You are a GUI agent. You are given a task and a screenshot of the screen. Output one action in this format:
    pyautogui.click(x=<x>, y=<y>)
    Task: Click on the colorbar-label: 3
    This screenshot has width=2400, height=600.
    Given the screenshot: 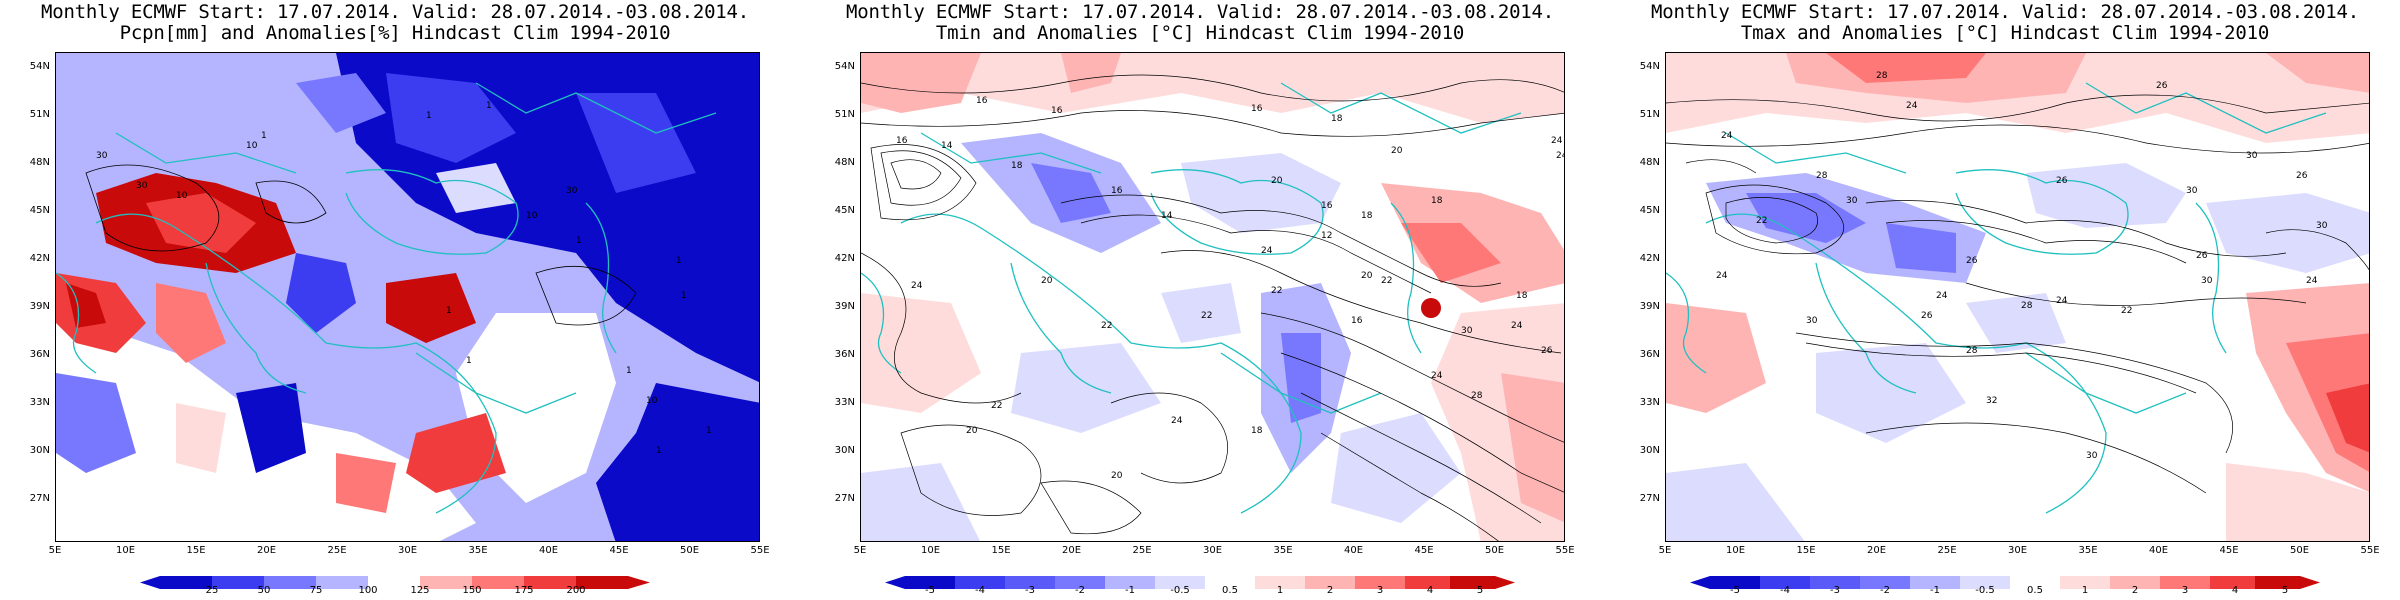 What is the action you would take?
    pyautogui.click(x=1380, y=590)
    